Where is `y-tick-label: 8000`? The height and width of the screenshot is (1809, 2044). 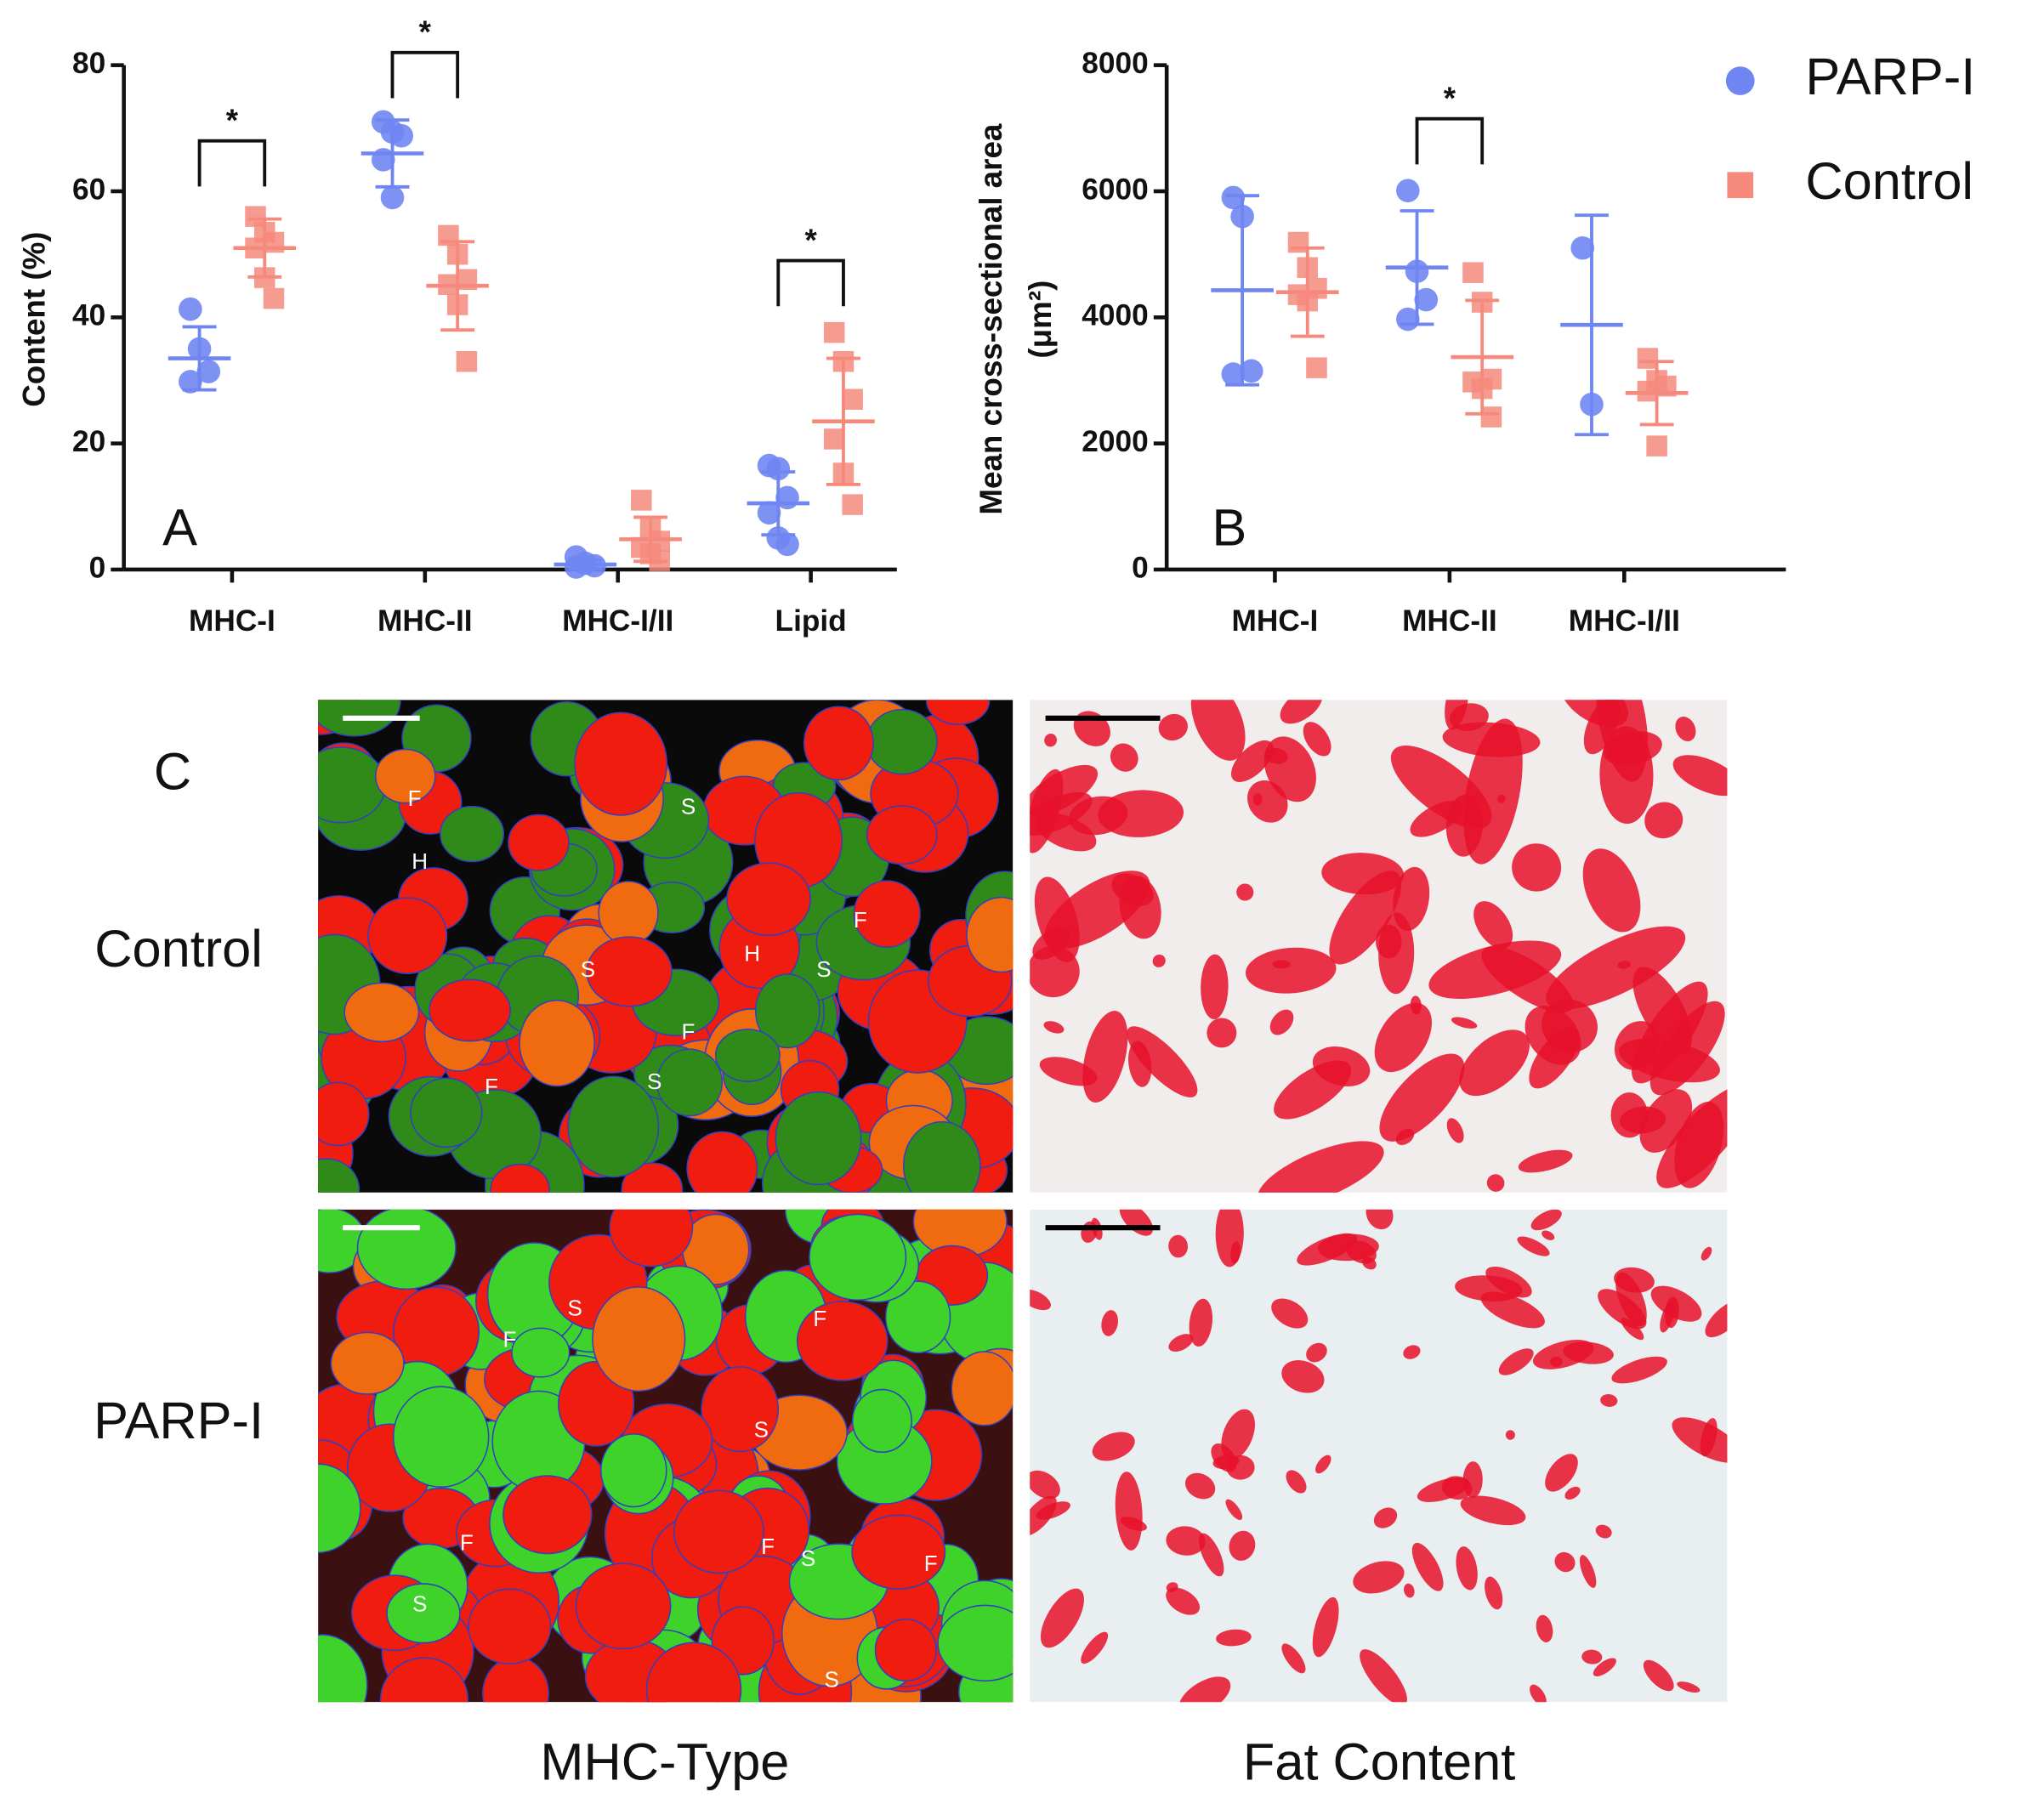
y-tick-label: 8000 is located at coordinates (1115, 64).